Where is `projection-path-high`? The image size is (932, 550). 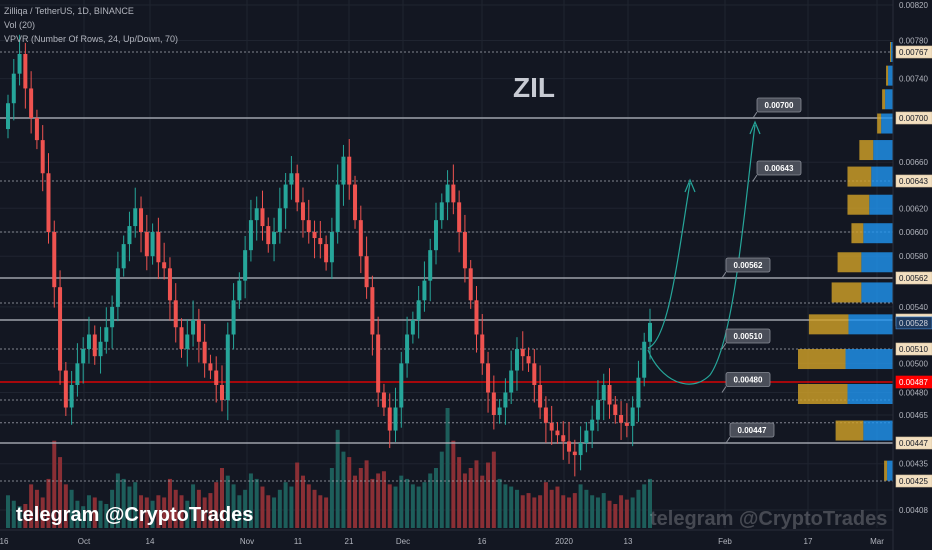
projection-path-high is located at coordinates (701, 254).